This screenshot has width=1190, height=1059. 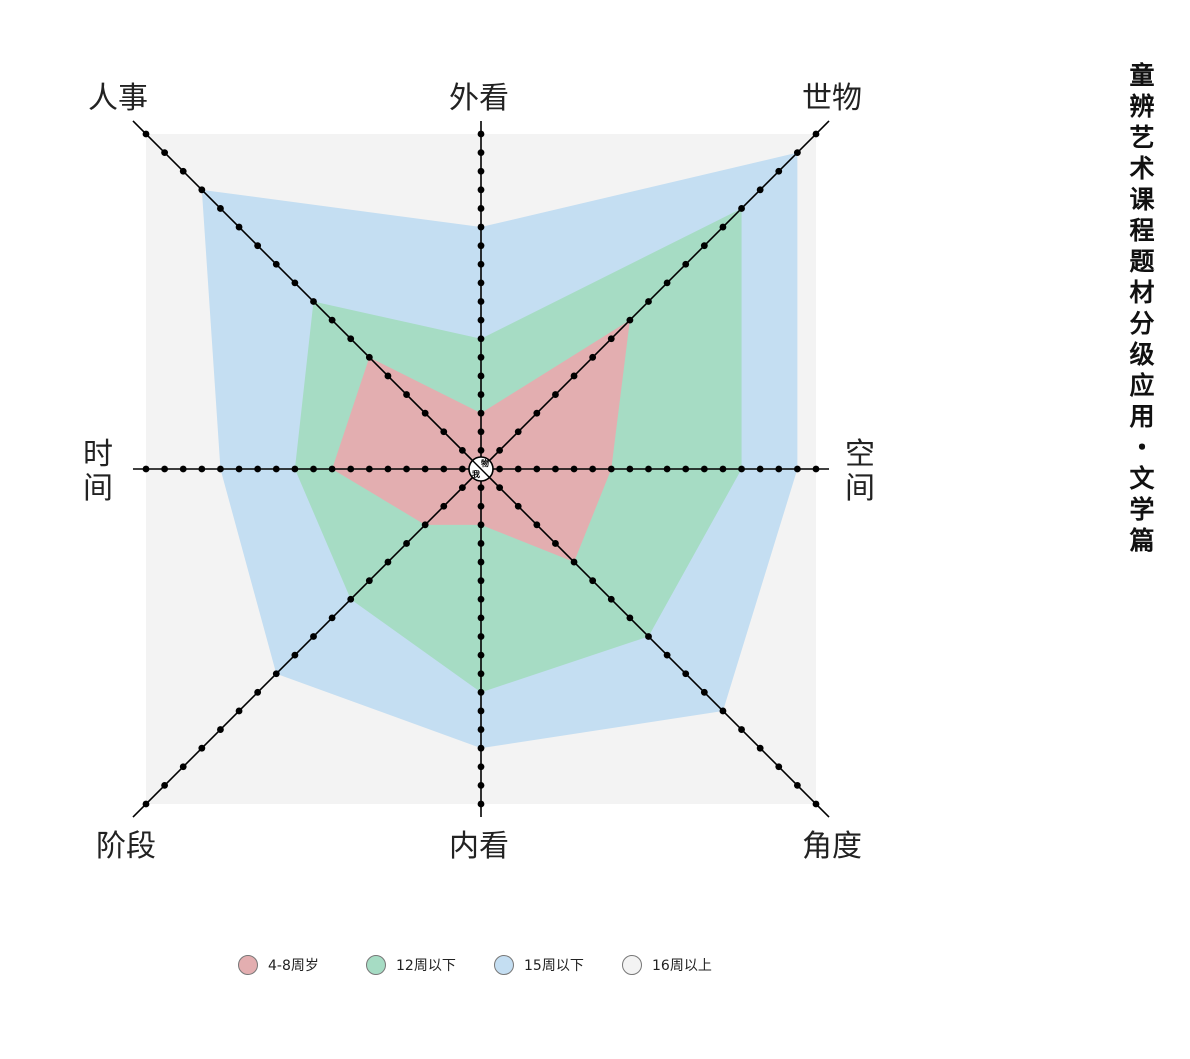 I want to click on legend-item: 12周以下, so click(x=430, y=965).